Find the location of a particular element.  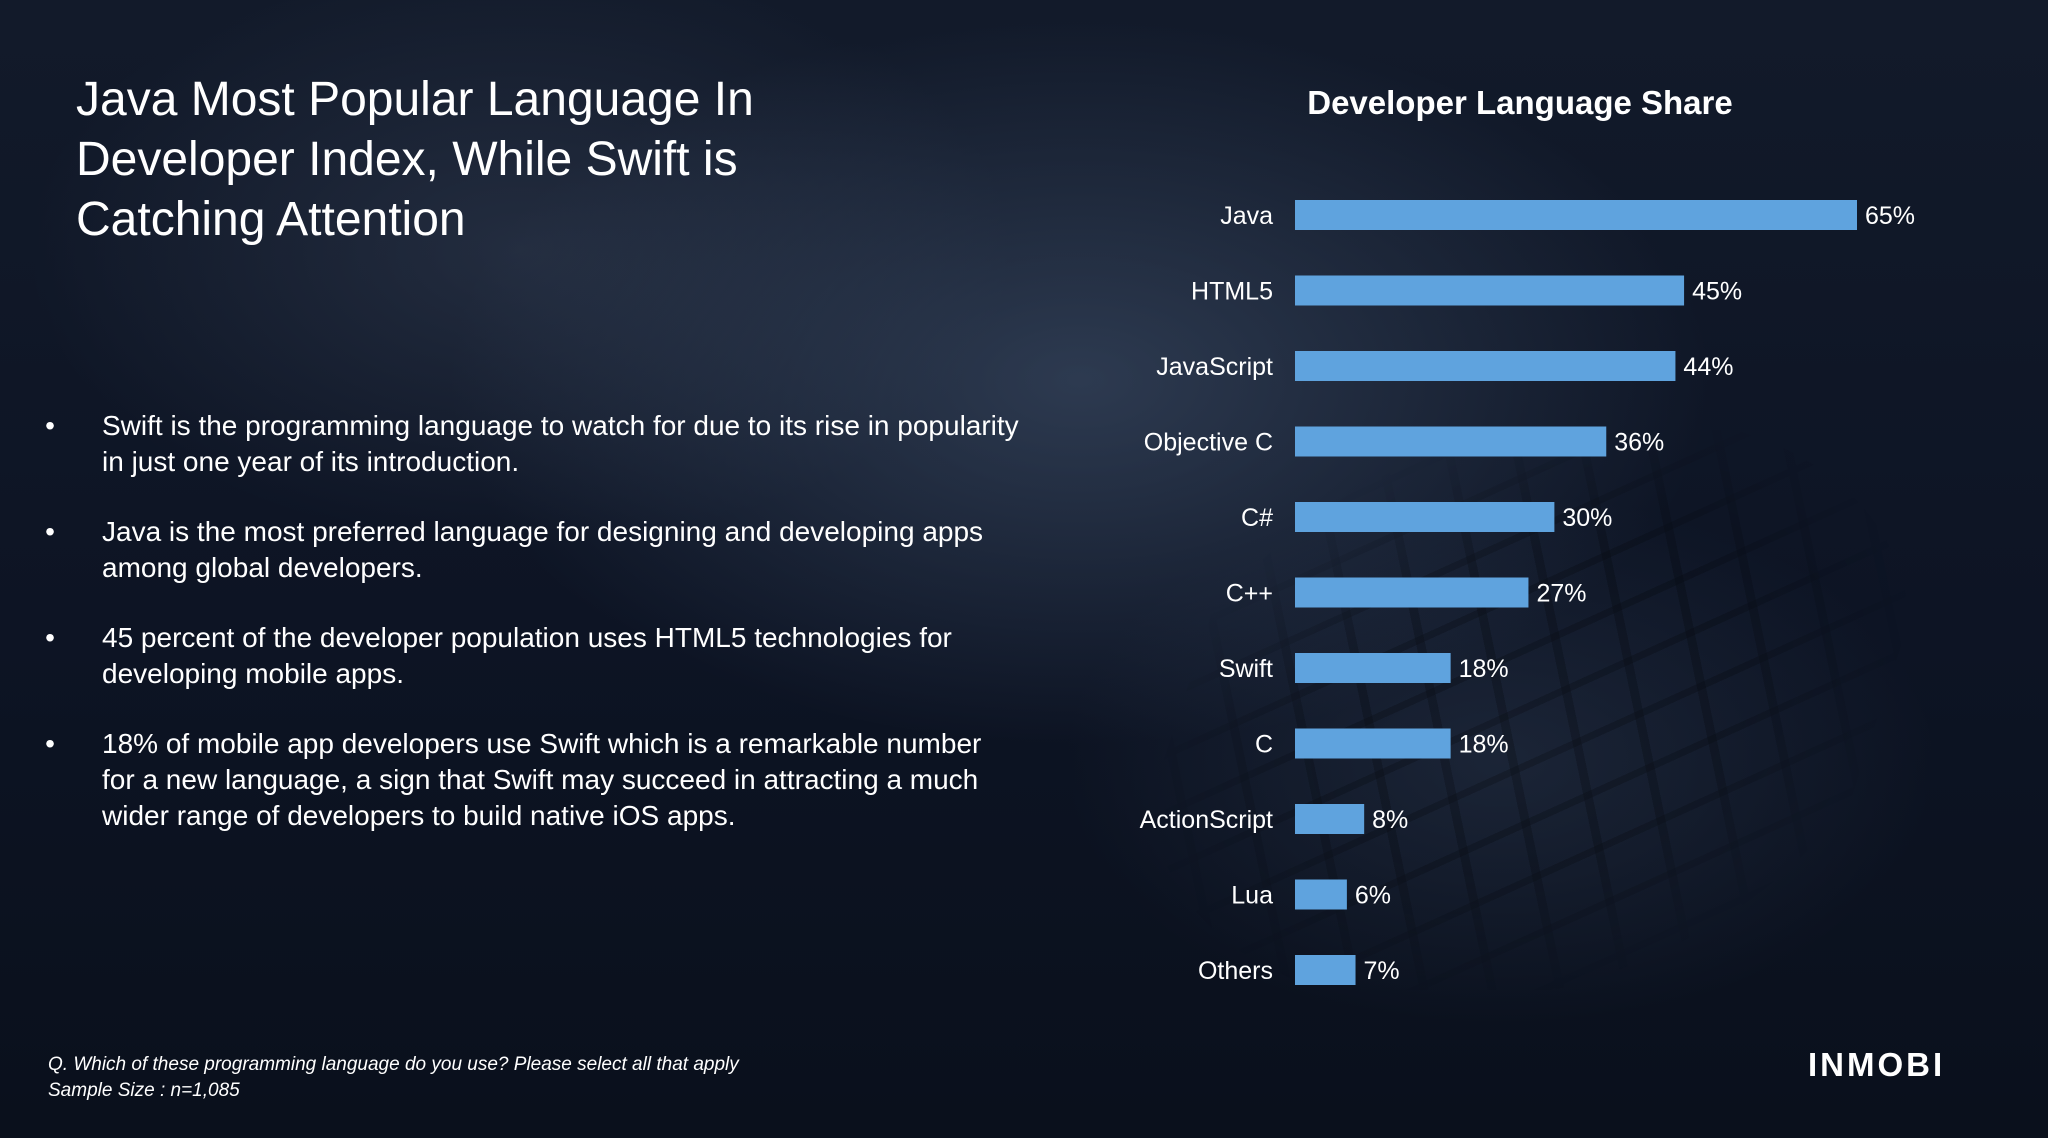

category-label: C is located at coordinates (1264, 745).